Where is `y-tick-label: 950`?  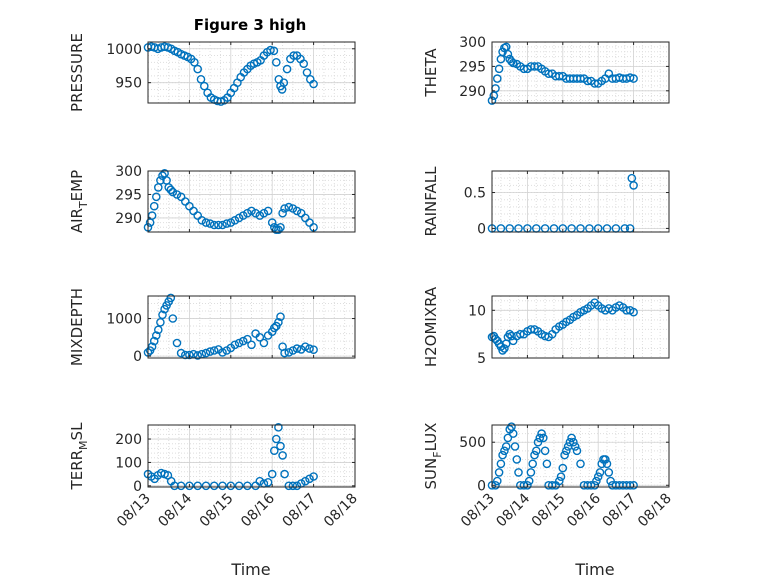
y-tick-label: 950 is located at coordinates (128, 84).